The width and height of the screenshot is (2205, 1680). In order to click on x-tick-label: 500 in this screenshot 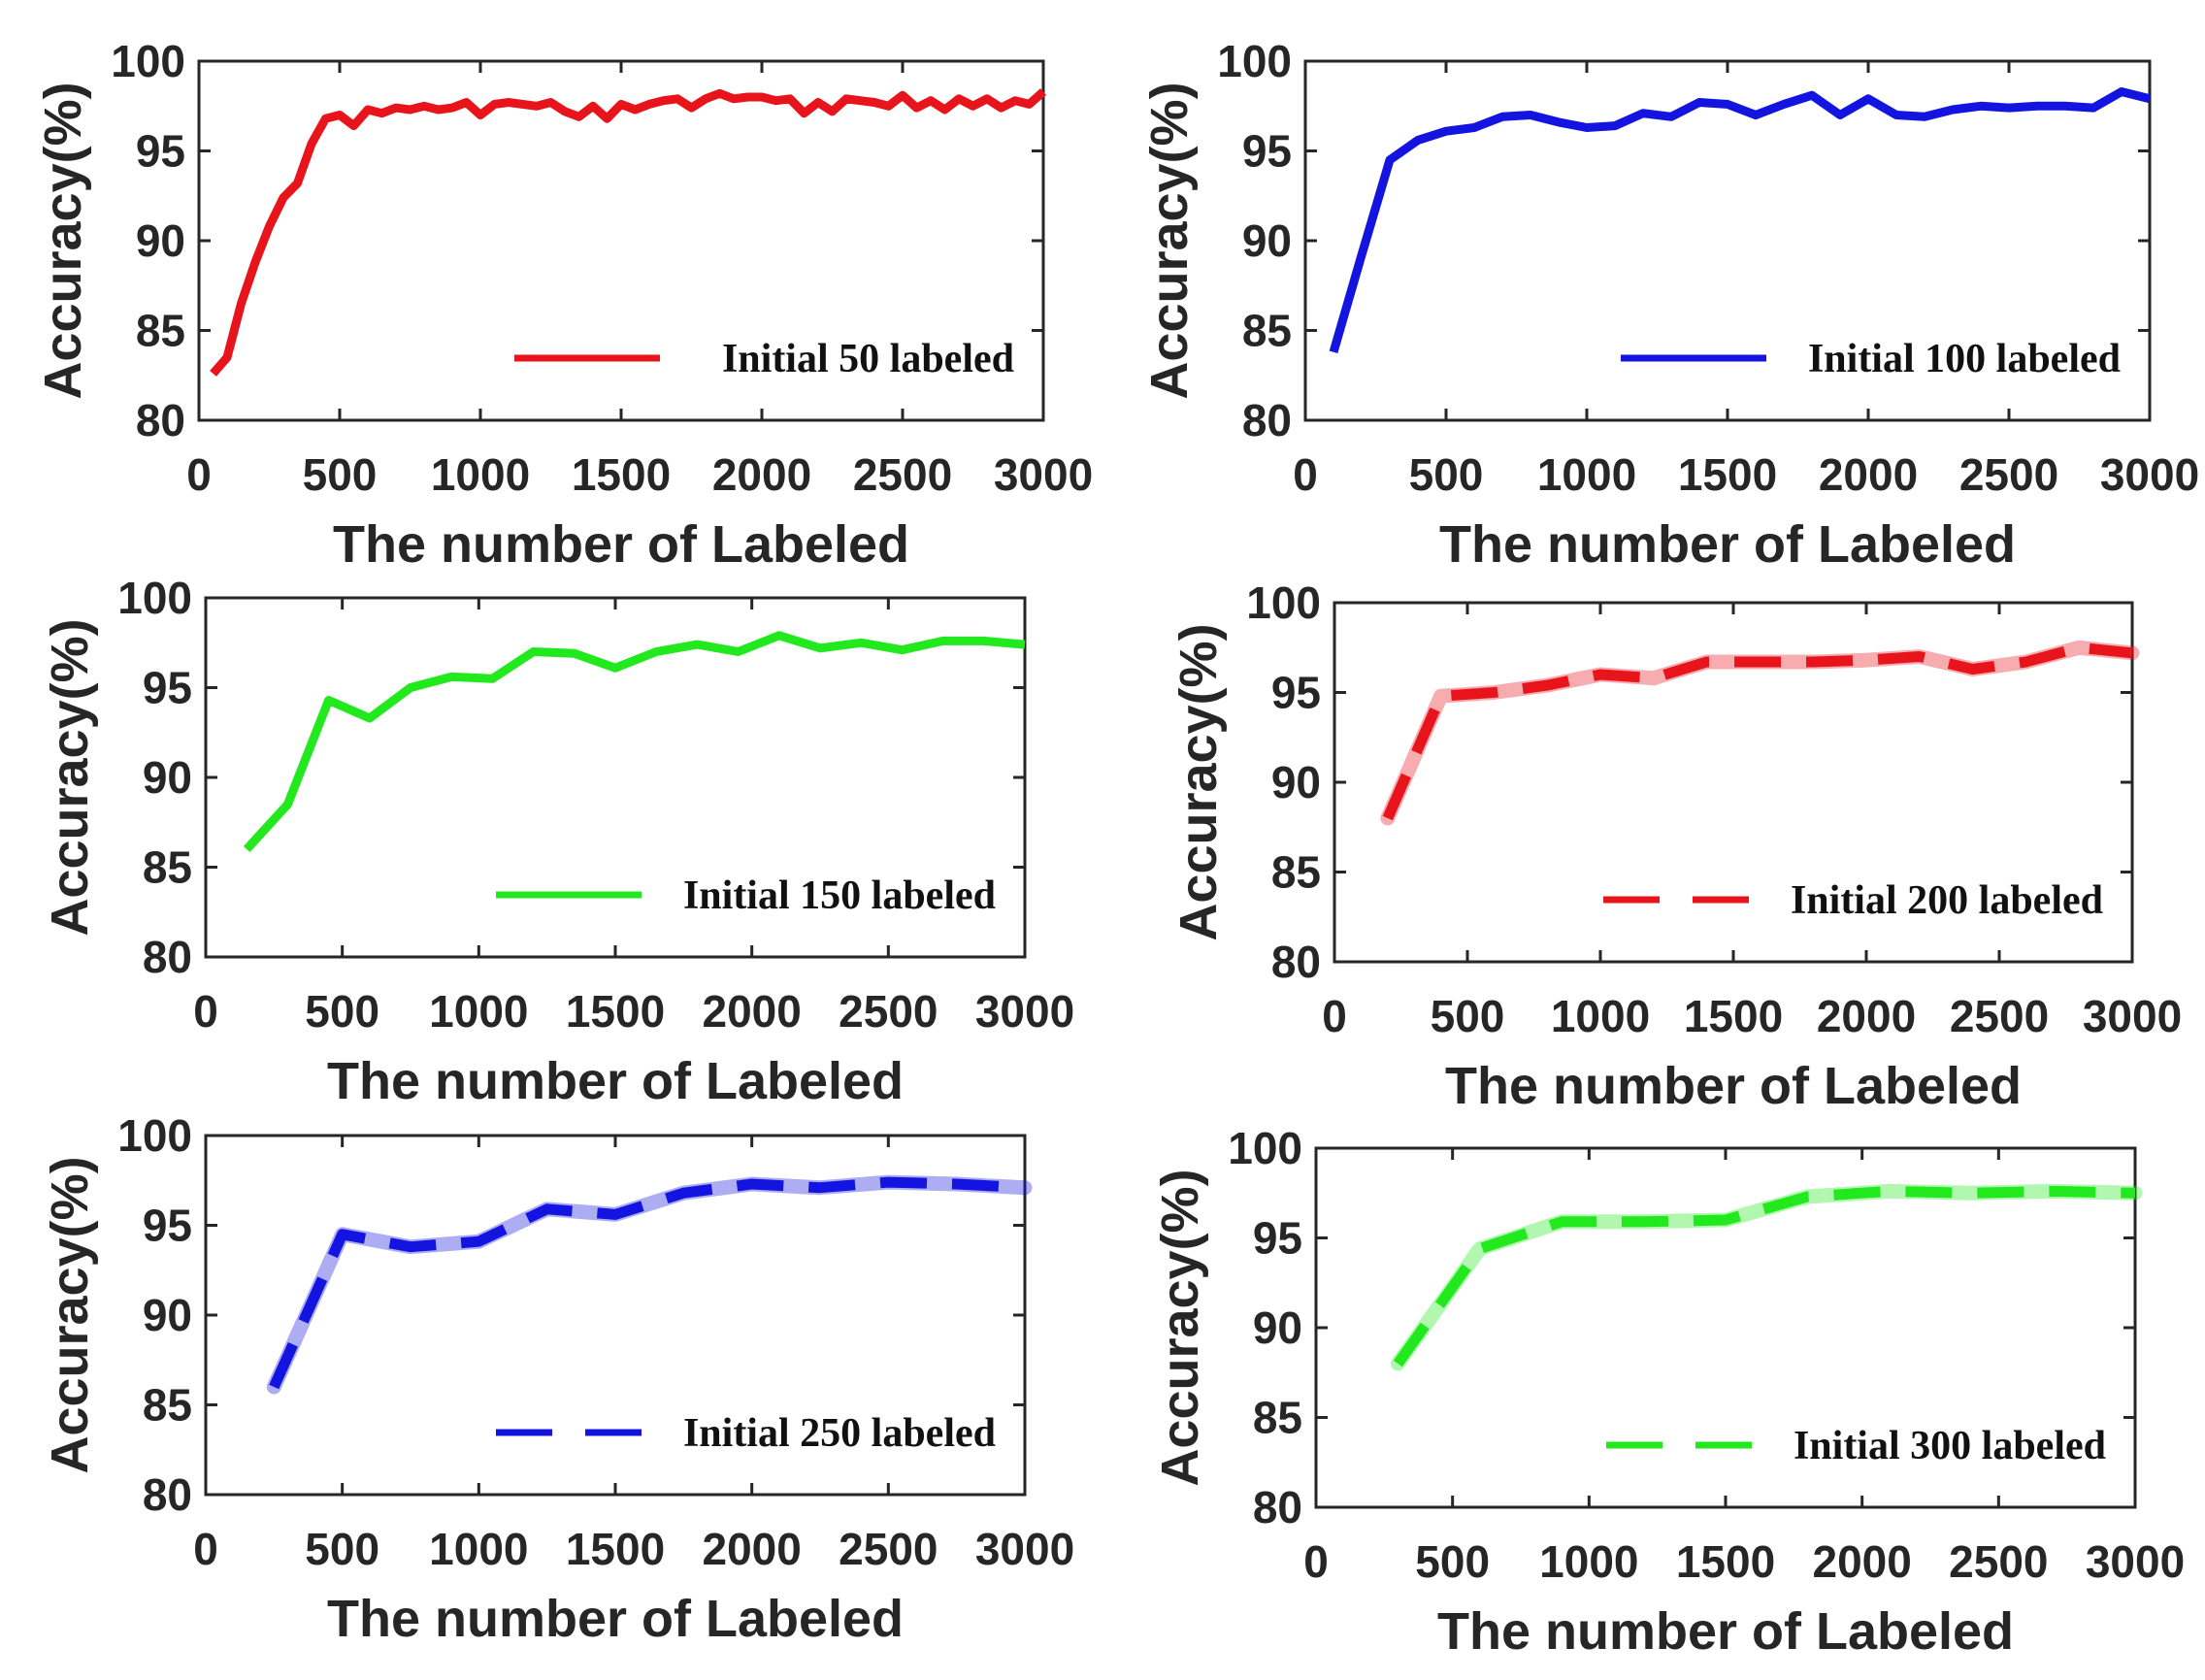, I will do `click(342, 1549)`.